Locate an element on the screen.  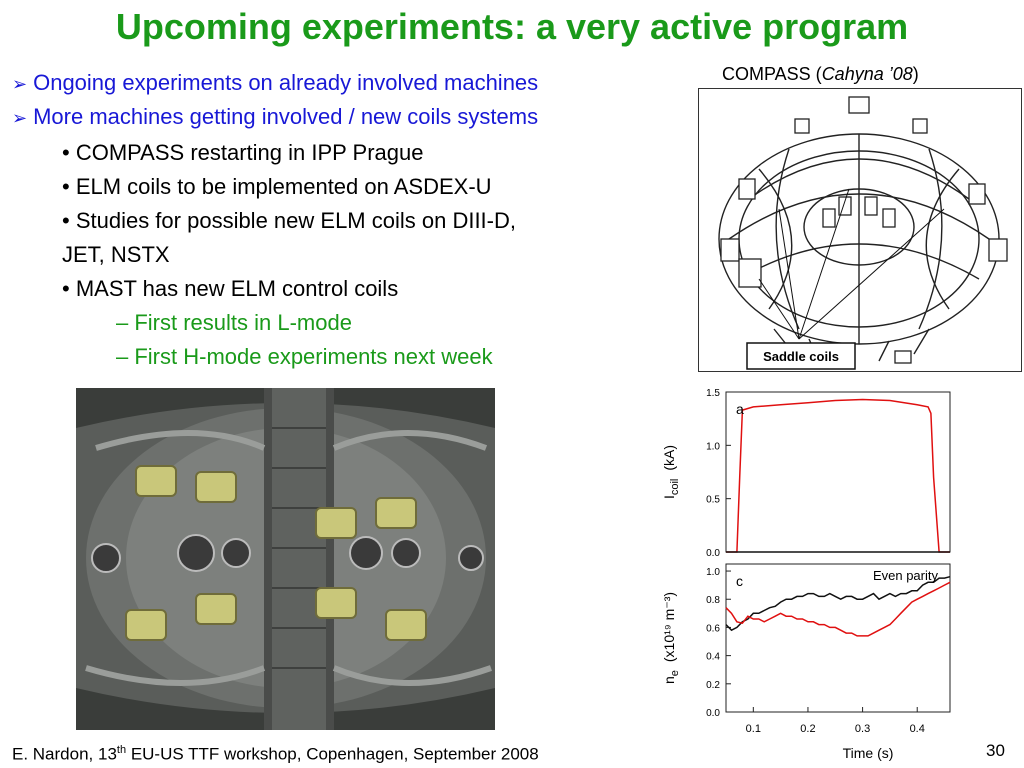
x-tick-label: 0.3 is located at coordinates (862, 729).